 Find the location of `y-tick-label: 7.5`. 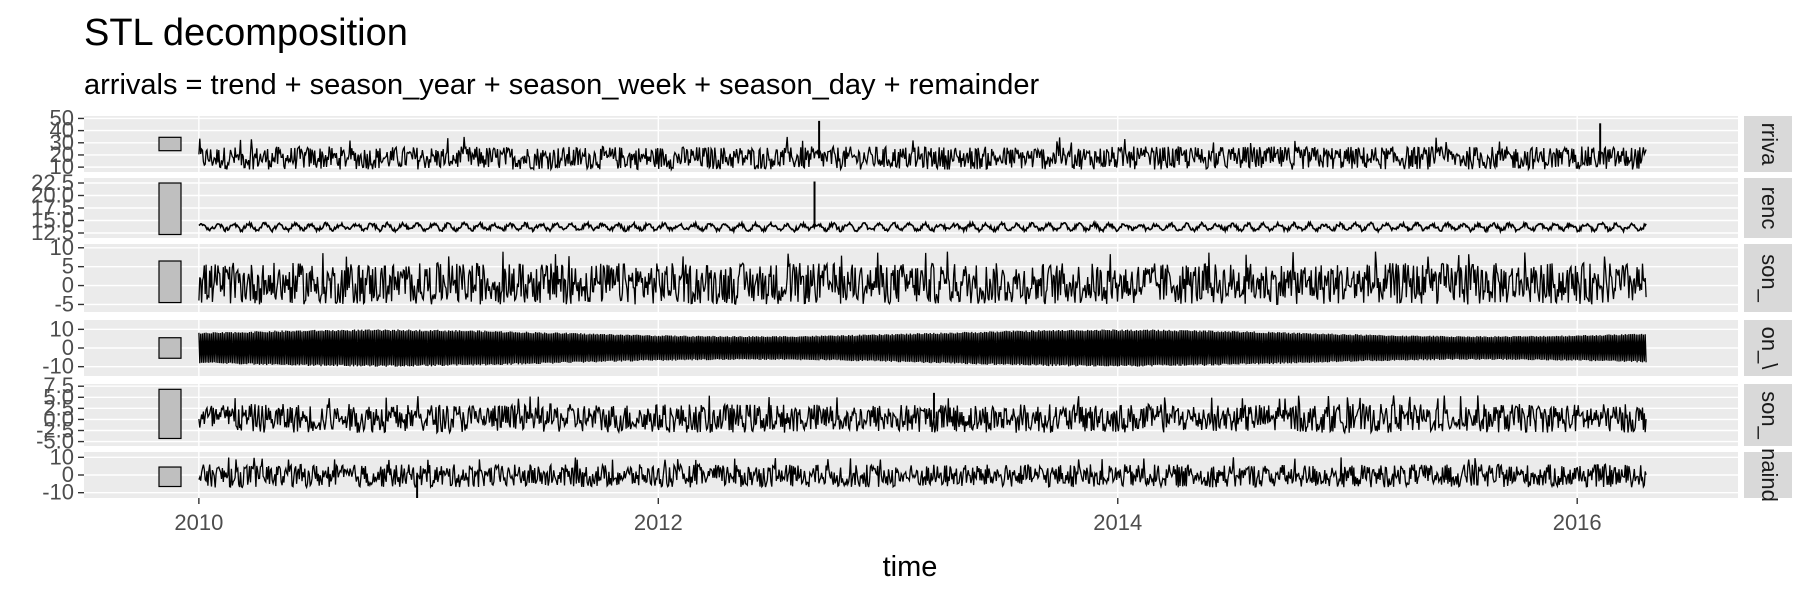

y-tick-label: 7.5 is located at coordinates (58, 385).